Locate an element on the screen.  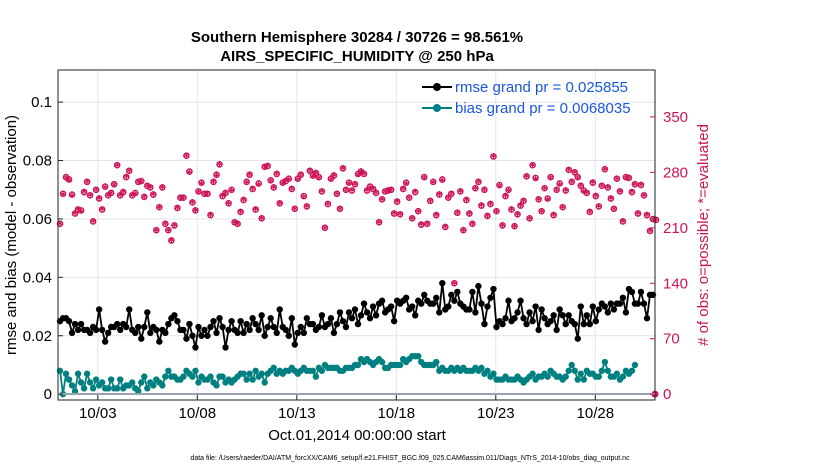
y-right-tick-label: 280 is located at coordinates (675, 172).